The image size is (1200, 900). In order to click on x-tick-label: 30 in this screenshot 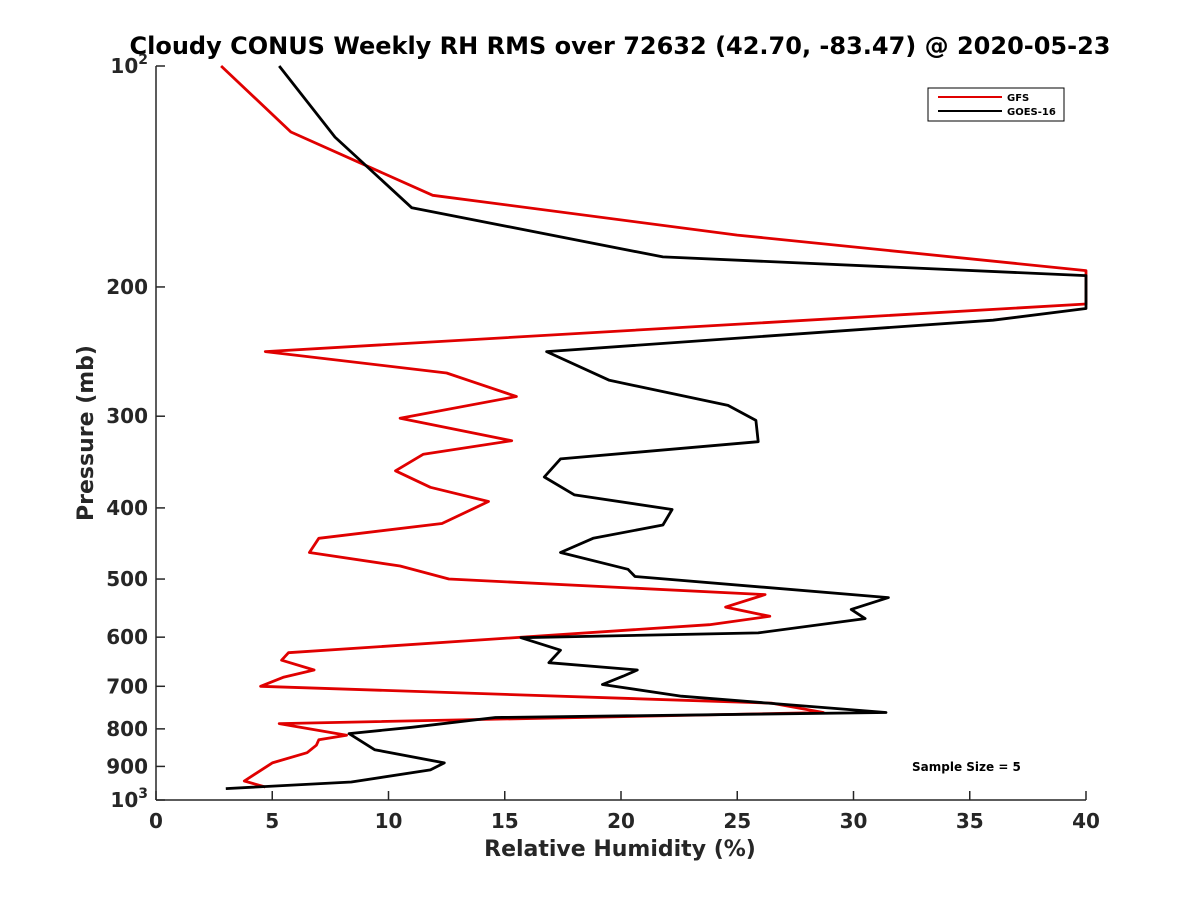, I will do `click(854, 821)`.